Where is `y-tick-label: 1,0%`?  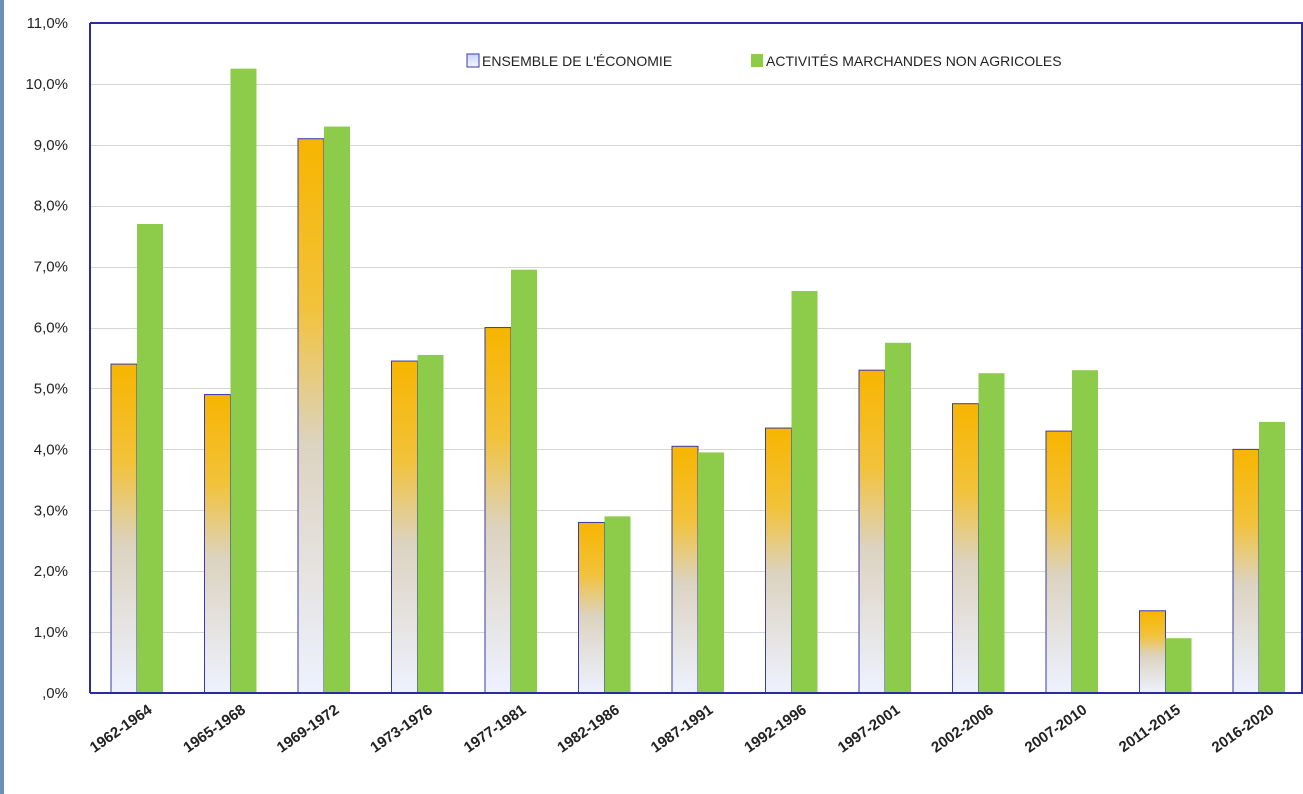
y-tick-label: 1,0% is located at coordinates (51, 632).